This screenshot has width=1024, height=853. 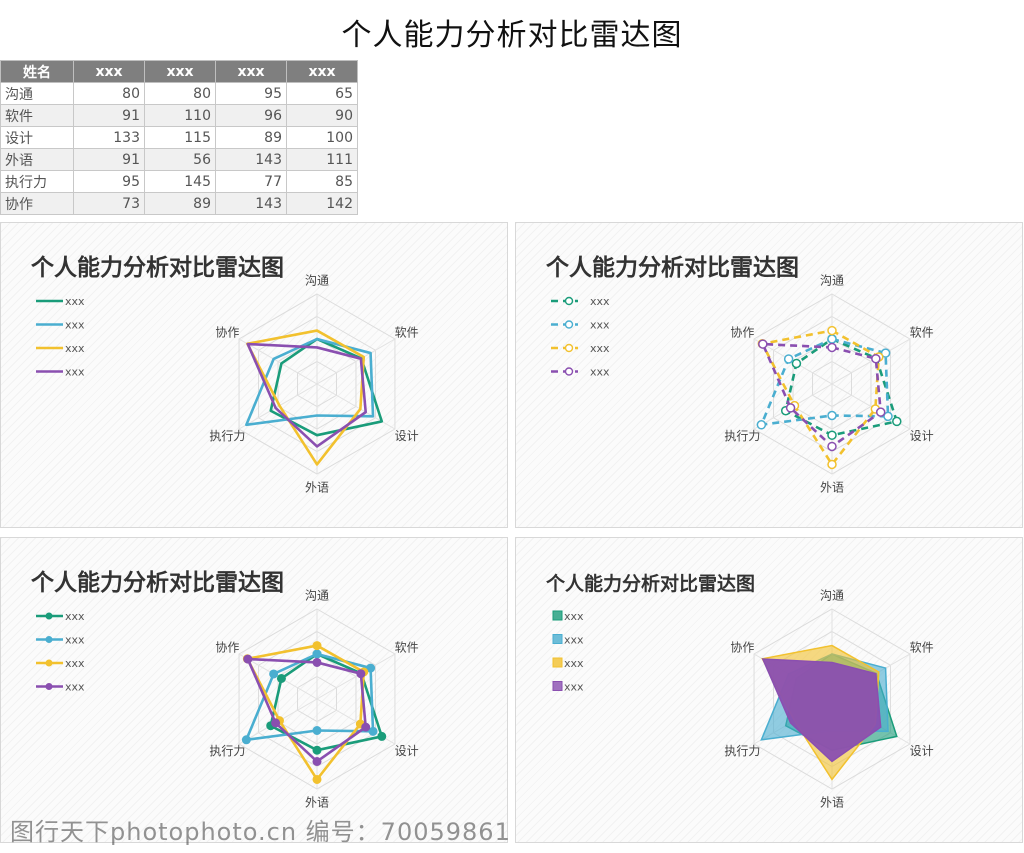 I want to click on watermark: 图行天下photophoto.cn 编号：70059861, so click(x=260, y=832).